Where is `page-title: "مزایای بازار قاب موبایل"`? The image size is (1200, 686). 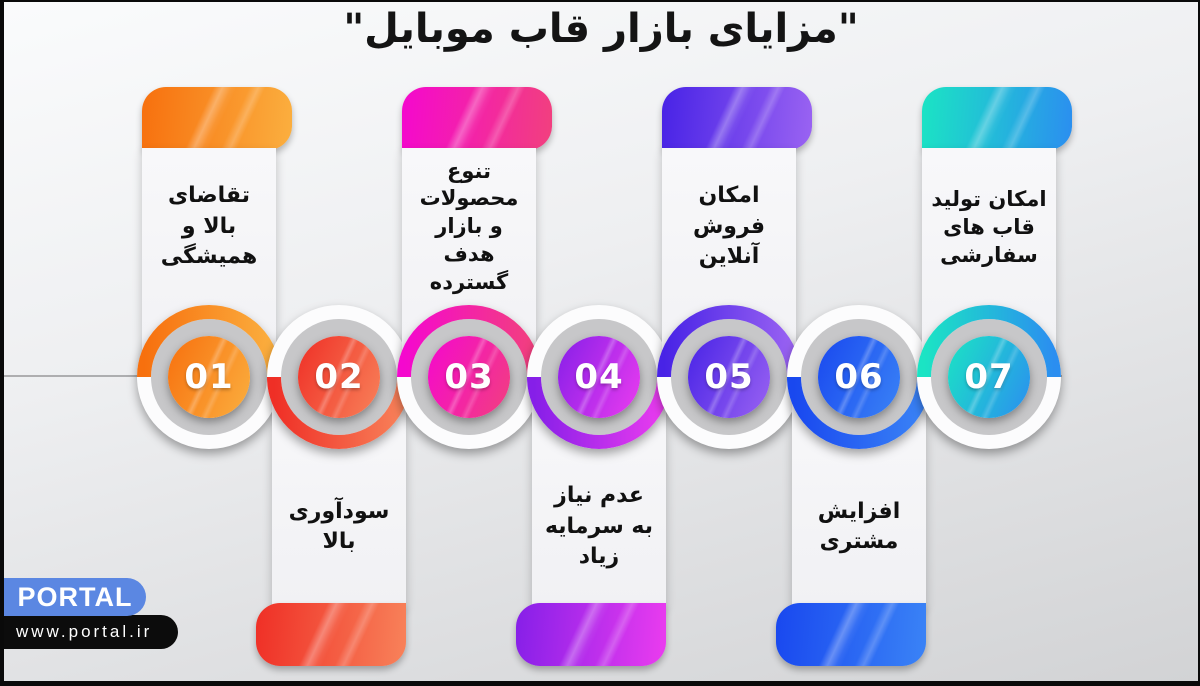 page-title: "مزایای بازار قاب موبایل" is located at coordinates (601, 29).